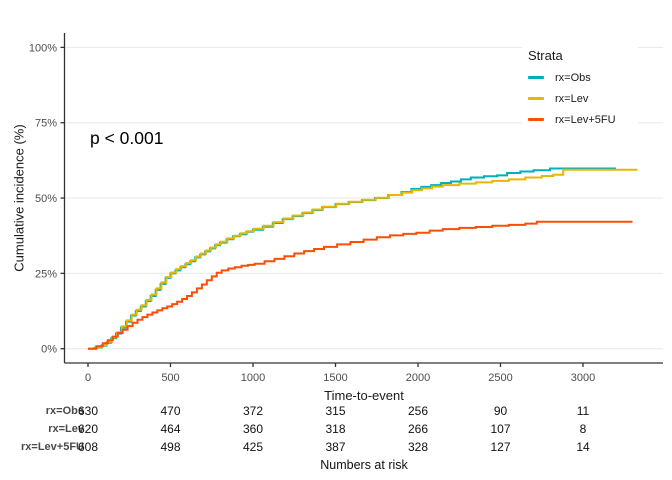 Image resolution: width=672 pixels, height=480 pixels. I want to click on y-tick-label: 25%, so click(46, 274).